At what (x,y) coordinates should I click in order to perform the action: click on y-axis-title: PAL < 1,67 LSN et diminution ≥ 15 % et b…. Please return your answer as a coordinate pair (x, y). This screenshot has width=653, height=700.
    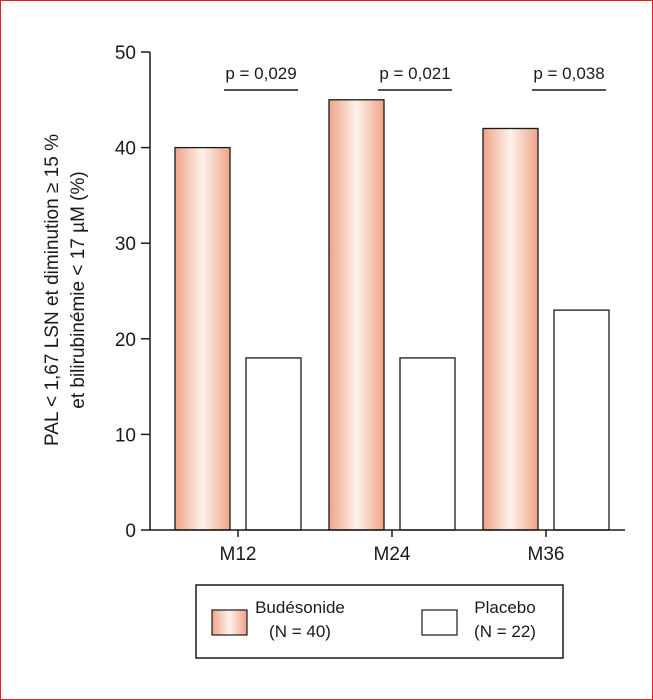
    Looking at the image, I should click on (65, 290).